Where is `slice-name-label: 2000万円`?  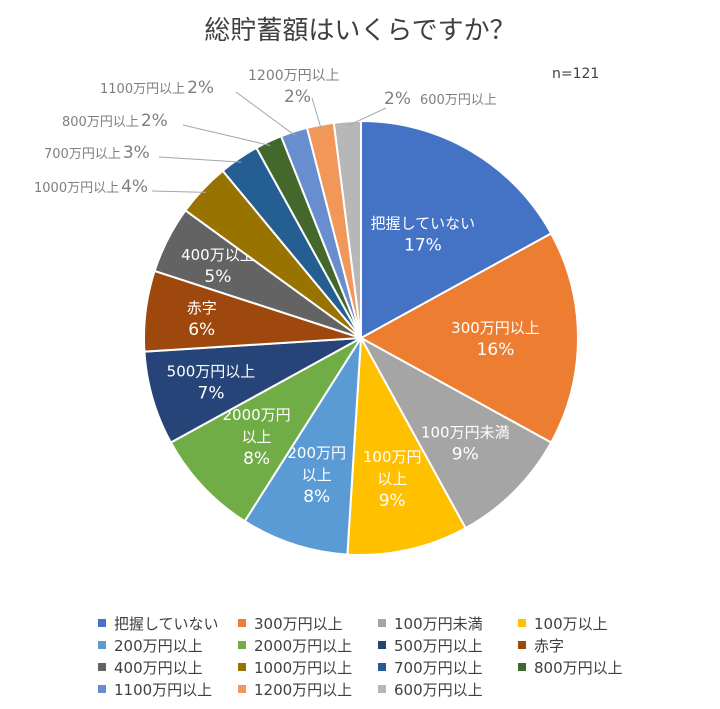 slice-name-label: 2000万円 is located at coordinates (257, 415).